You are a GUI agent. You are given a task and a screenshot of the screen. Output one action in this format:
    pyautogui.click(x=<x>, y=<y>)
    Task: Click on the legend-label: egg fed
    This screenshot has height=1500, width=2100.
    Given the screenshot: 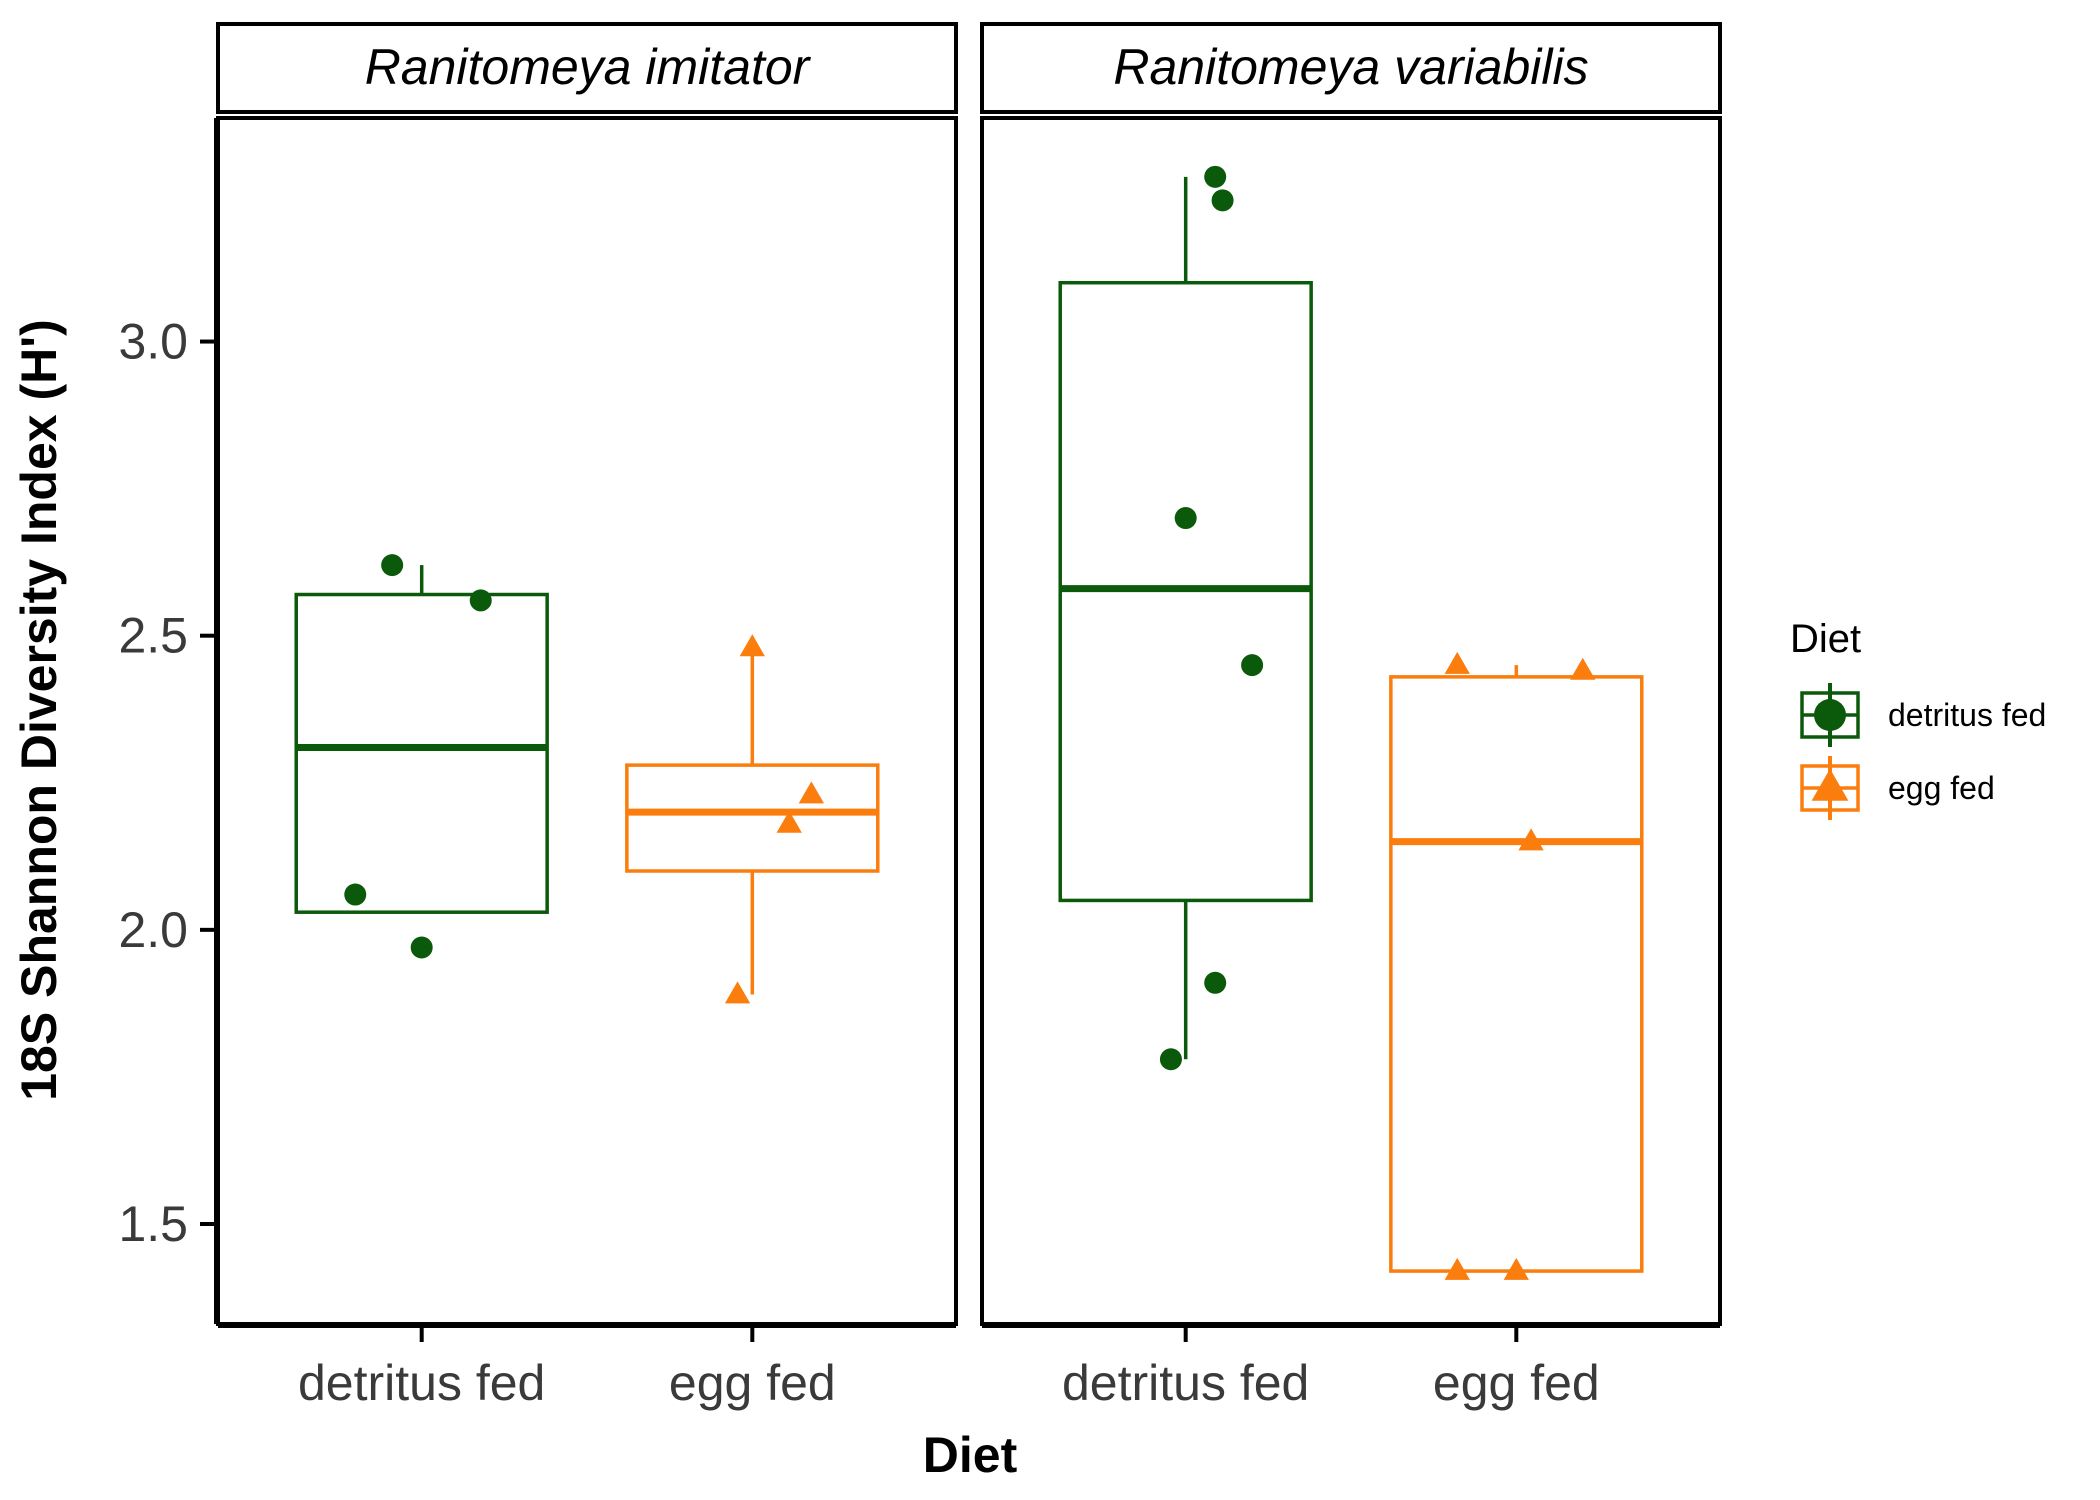 What is the action you would take?
    pyautogui.click(x=1941, y=788)
    